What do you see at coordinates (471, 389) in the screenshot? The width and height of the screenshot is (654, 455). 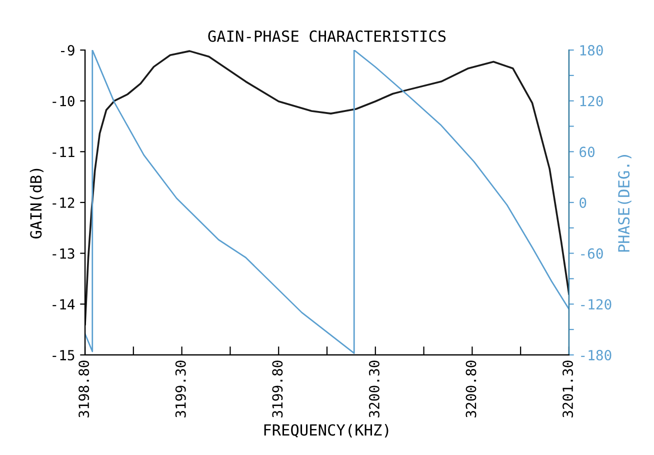 I see `x-tick-label: 3200.80` at bounding box center [471, 389].